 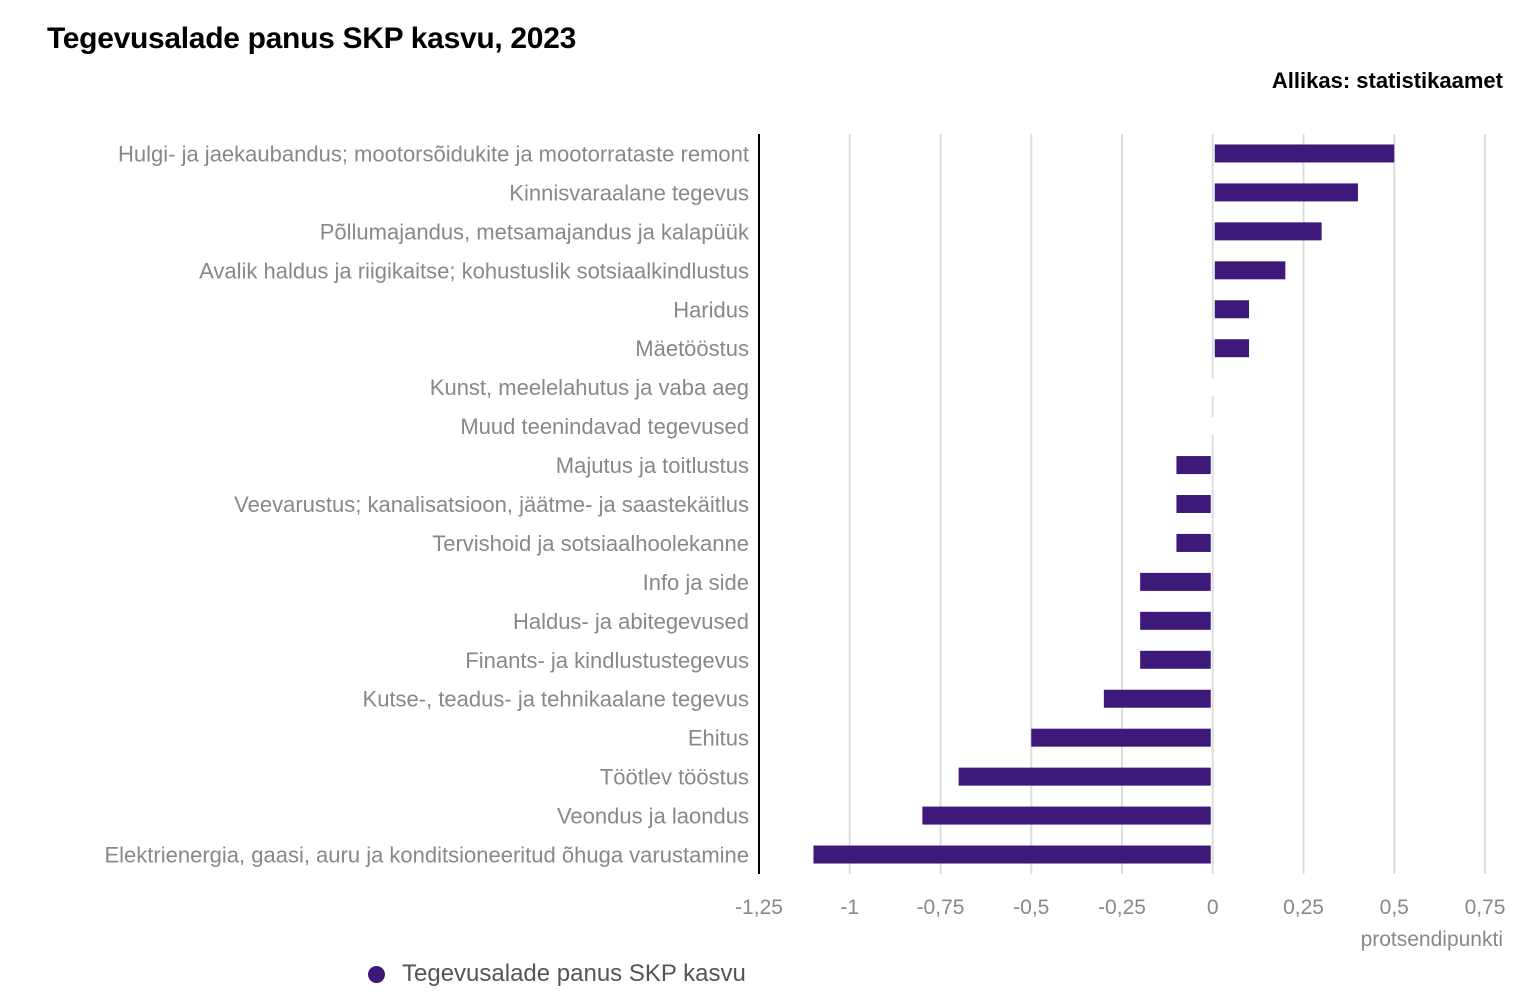 I want to click on tick-labels: -1,25 -1 -0,75 -0,5 -0,25 0 0,25 0,5 0,75, so click(x=1120, y=907).